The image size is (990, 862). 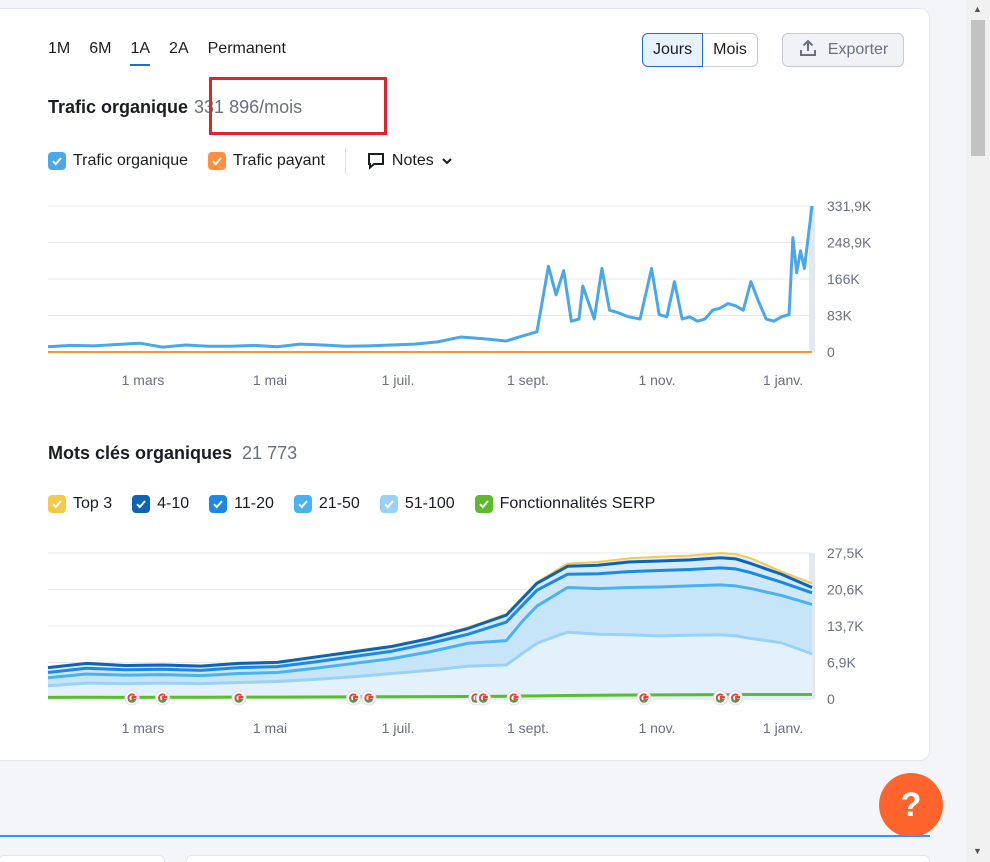 What do you see at coordinates (447, 161) in the screenshot?
I see `chevron-down-icon` at bounding box center [447, 161].